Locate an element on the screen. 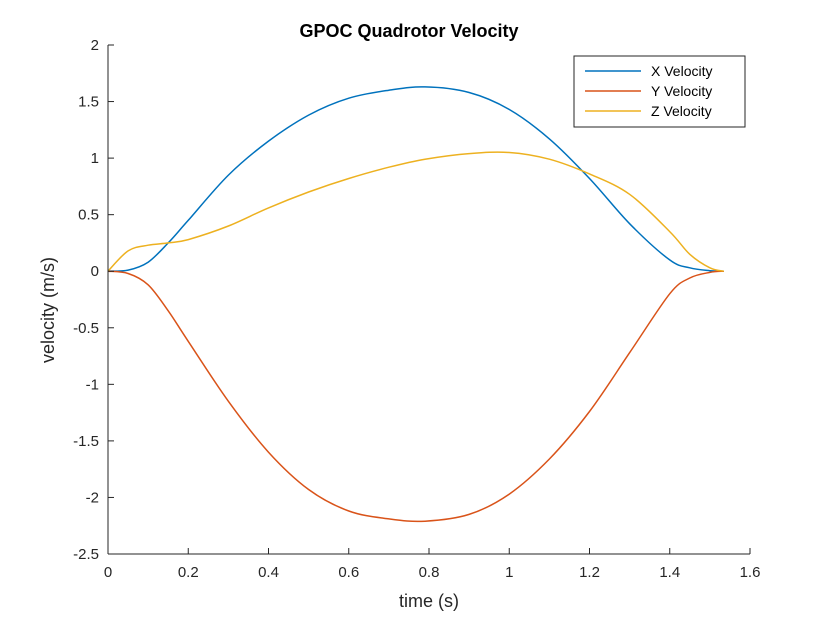 Image resolution: width=830 pixels, height=623 pixels. x-tick-label: 1 is located at coordinates (509, 572).